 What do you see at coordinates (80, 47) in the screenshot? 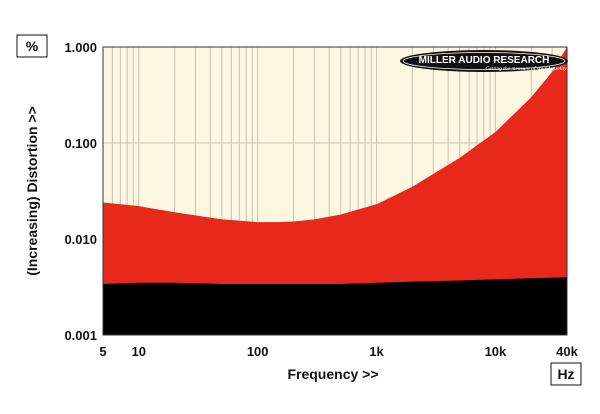
I see `y-tick-label: 1.000` at bounding box center [80, 47].